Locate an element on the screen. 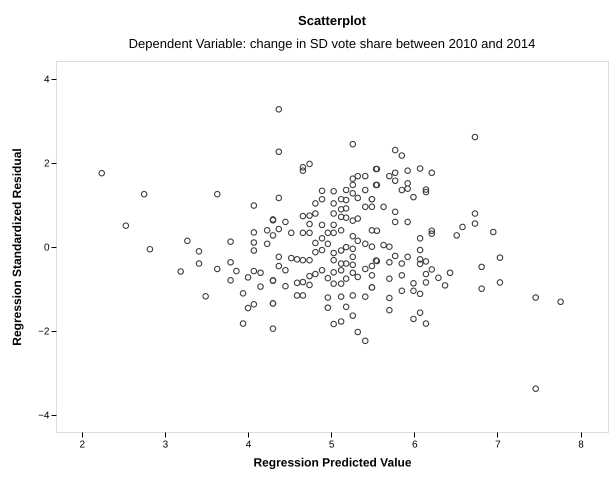 The width and height of the screenshot is (614, 477). y-tick-label: 4 is located at coordinates (47, 80).